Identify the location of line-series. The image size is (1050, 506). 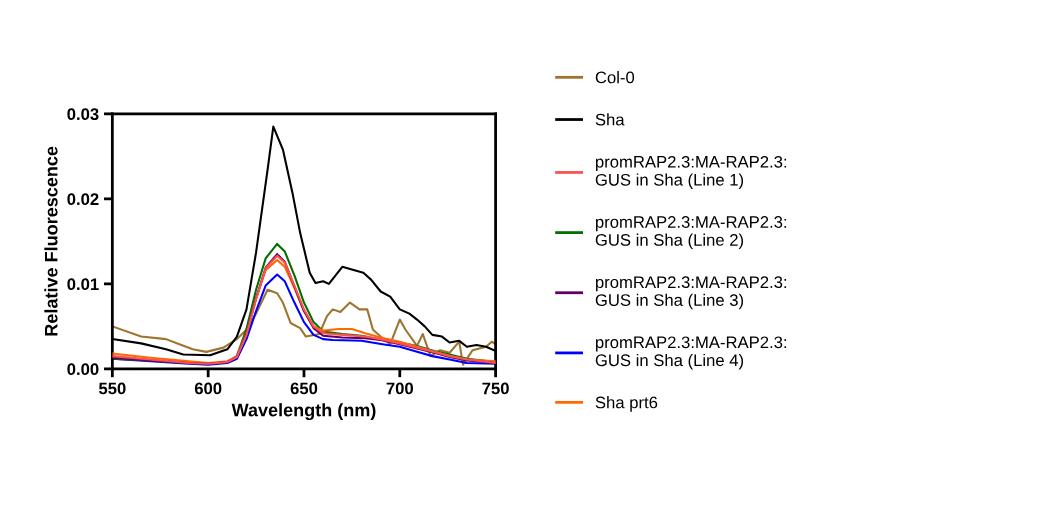
(304, 327).